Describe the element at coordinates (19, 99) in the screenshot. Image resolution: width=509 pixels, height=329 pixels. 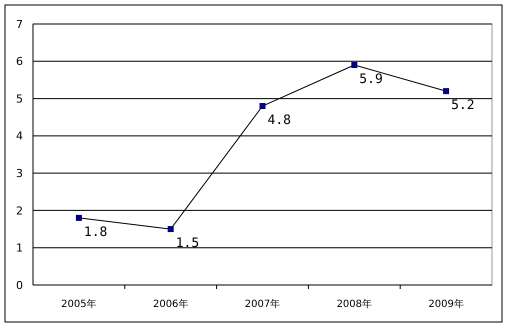
I see `y-tick-label: 5` at that location.